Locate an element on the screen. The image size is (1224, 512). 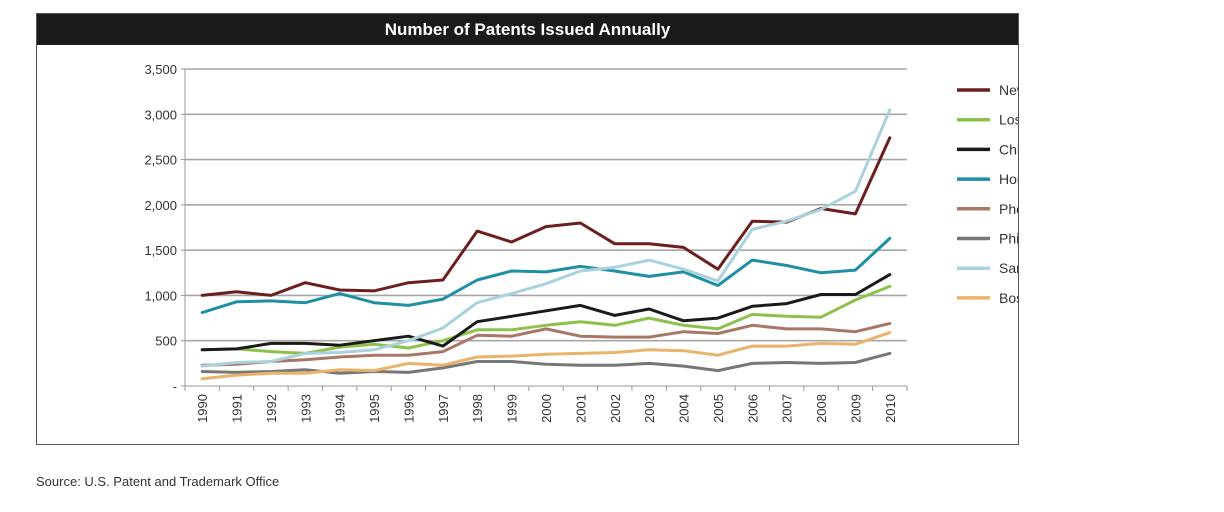
series-line-phoenix is located at coordinates (546, 344).